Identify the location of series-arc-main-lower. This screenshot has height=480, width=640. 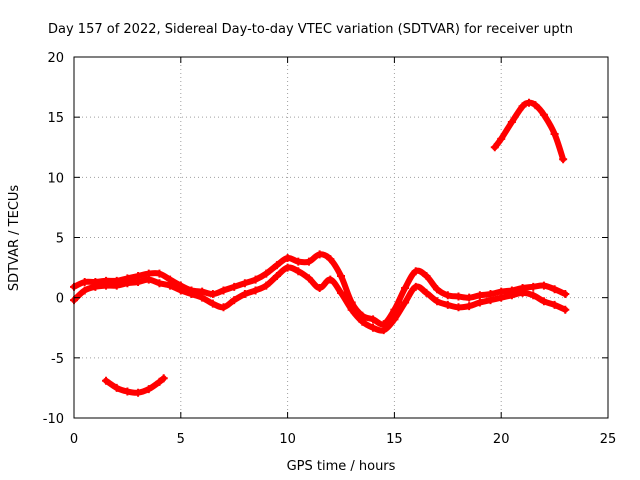
(320, 299).